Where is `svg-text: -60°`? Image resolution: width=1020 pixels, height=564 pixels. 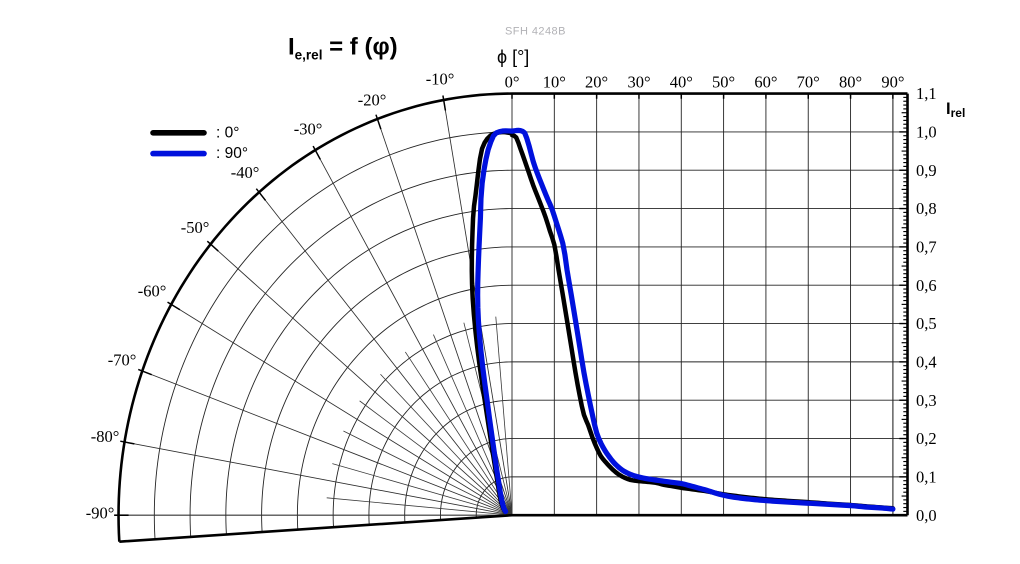
svg-text: -60° is located at coordinates (152, 290).